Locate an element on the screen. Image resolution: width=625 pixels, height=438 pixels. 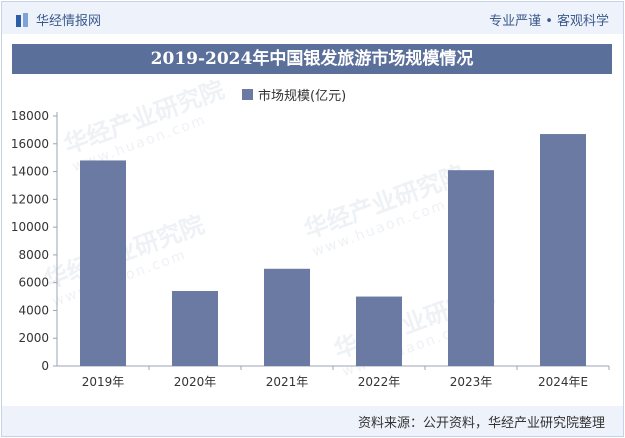
x-tick-label: 2019年 is located at coordinates (103, 382).